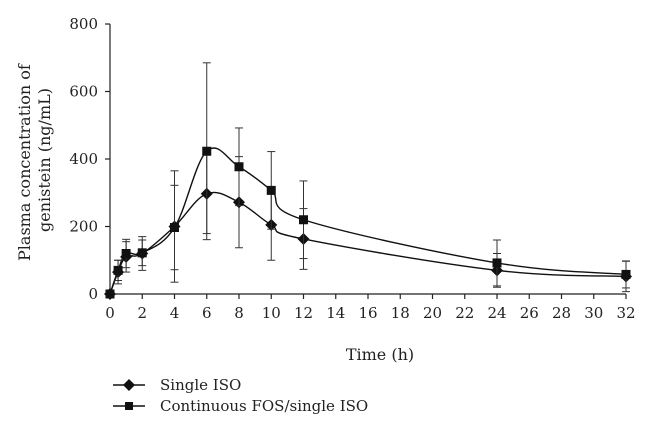 This screenshot has height=427, width=645. Describe the element at coordinates (142, 313) in the screenshot. I see `x-tick-label: 2` at that location.